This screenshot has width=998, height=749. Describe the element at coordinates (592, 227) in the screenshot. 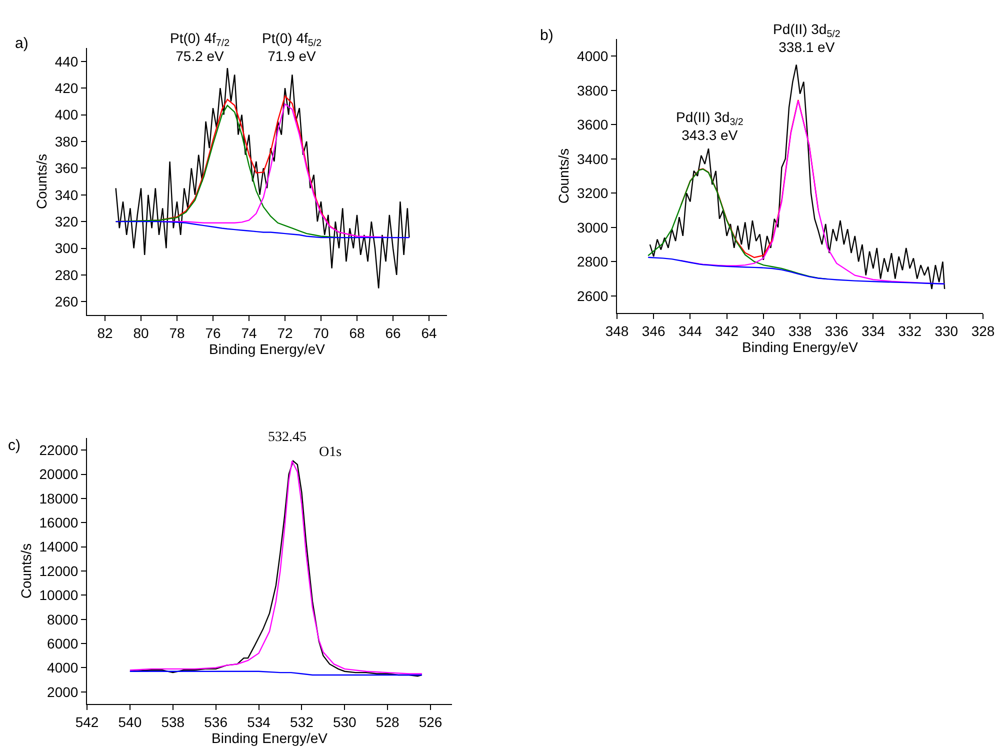

I see `y-tick-label: 3000` at that location.